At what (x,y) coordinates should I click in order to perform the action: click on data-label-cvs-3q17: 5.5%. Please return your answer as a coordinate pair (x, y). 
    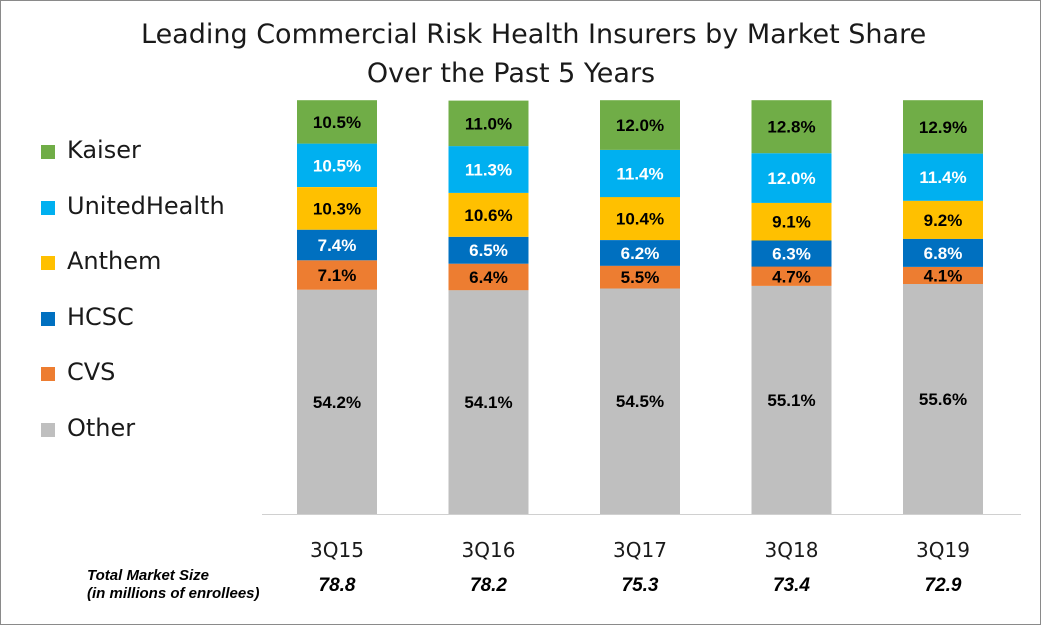
    Looking at the image, I should click on (640, 277).